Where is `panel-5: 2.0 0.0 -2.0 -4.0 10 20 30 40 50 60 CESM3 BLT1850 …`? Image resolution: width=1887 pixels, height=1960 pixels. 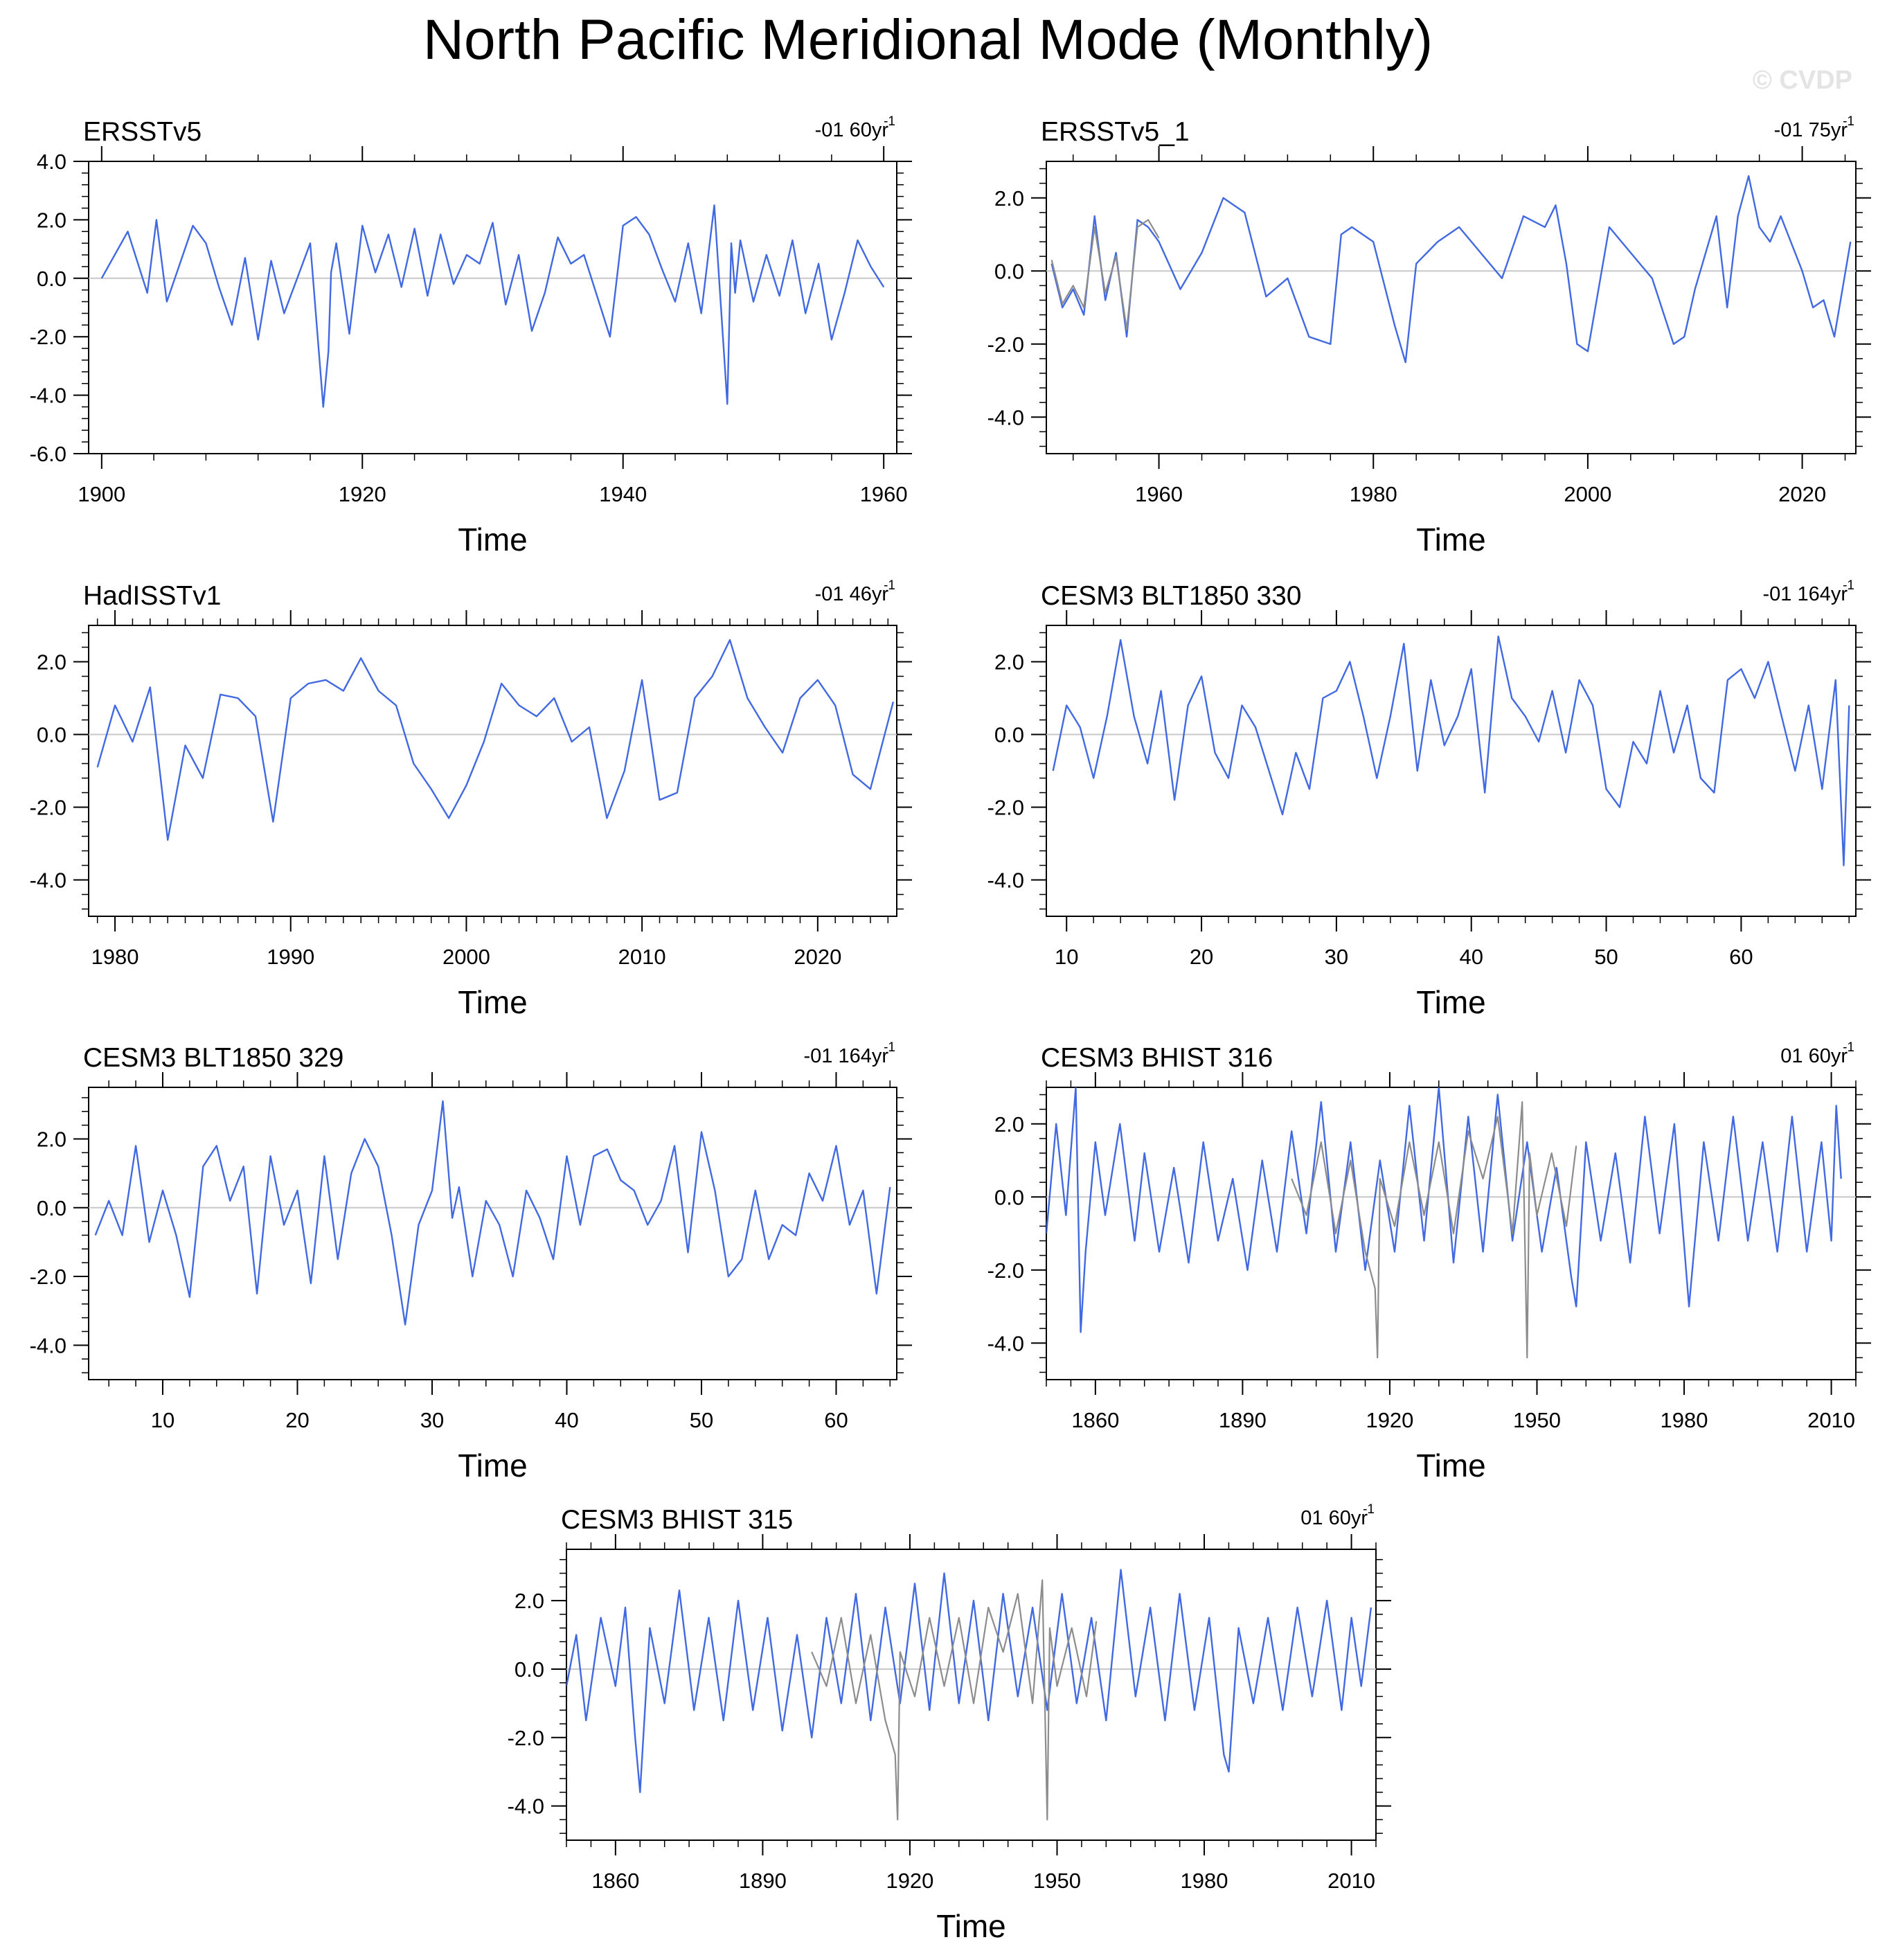
panel-5: 2.0 0.0 -2.0 -4.0 10 20 30 40 50 60 CESM3 BLT1850 … is located at coordinates (471, 1262).